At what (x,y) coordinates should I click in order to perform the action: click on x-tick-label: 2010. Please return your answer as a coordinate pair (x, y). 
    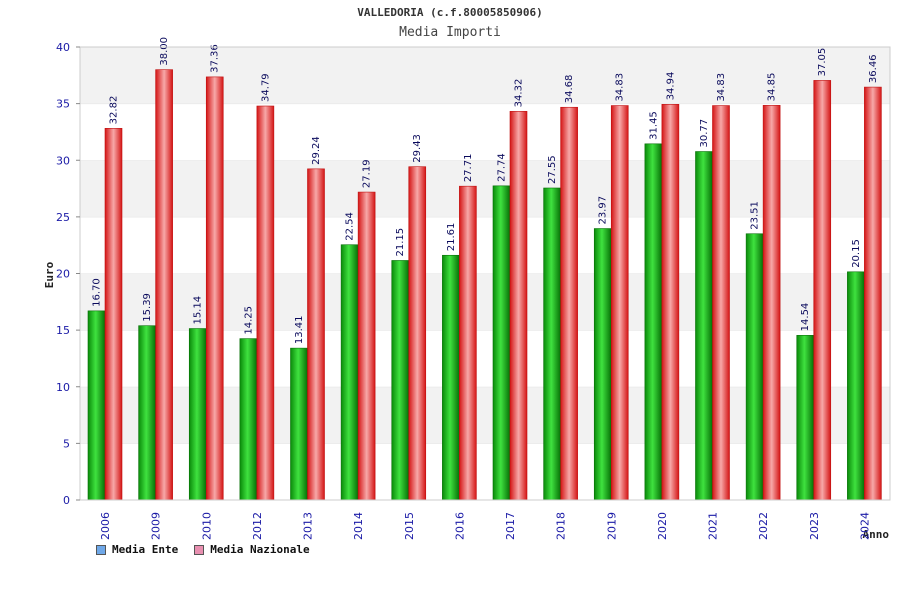
    Looking at the image, I should click on (206, 526).